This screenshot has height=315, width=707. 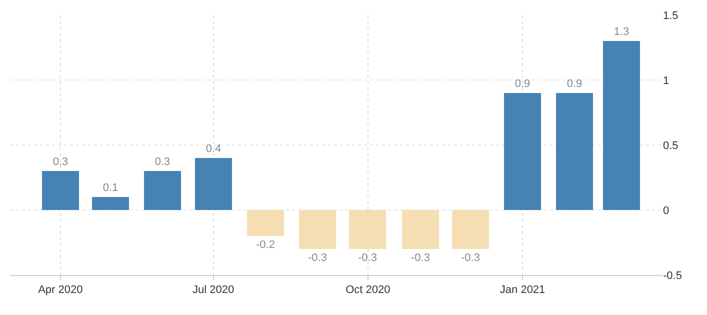 I want to click on data-label: 1.3, so click(x=622, y=32).